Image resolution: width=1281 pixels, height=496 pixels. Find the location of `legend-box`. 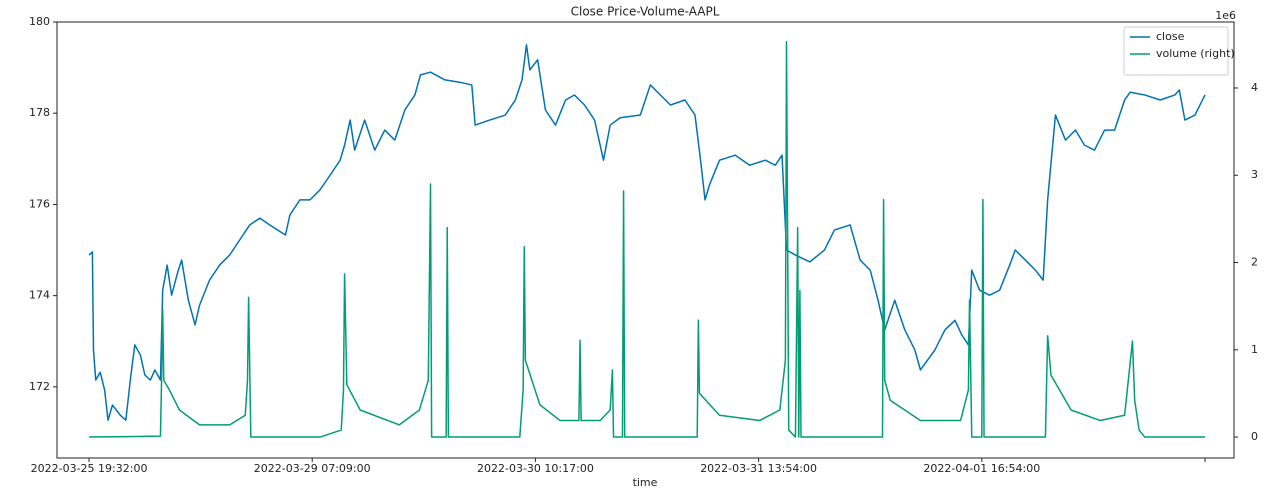

legend-box is located at coordinates (1176, 51).